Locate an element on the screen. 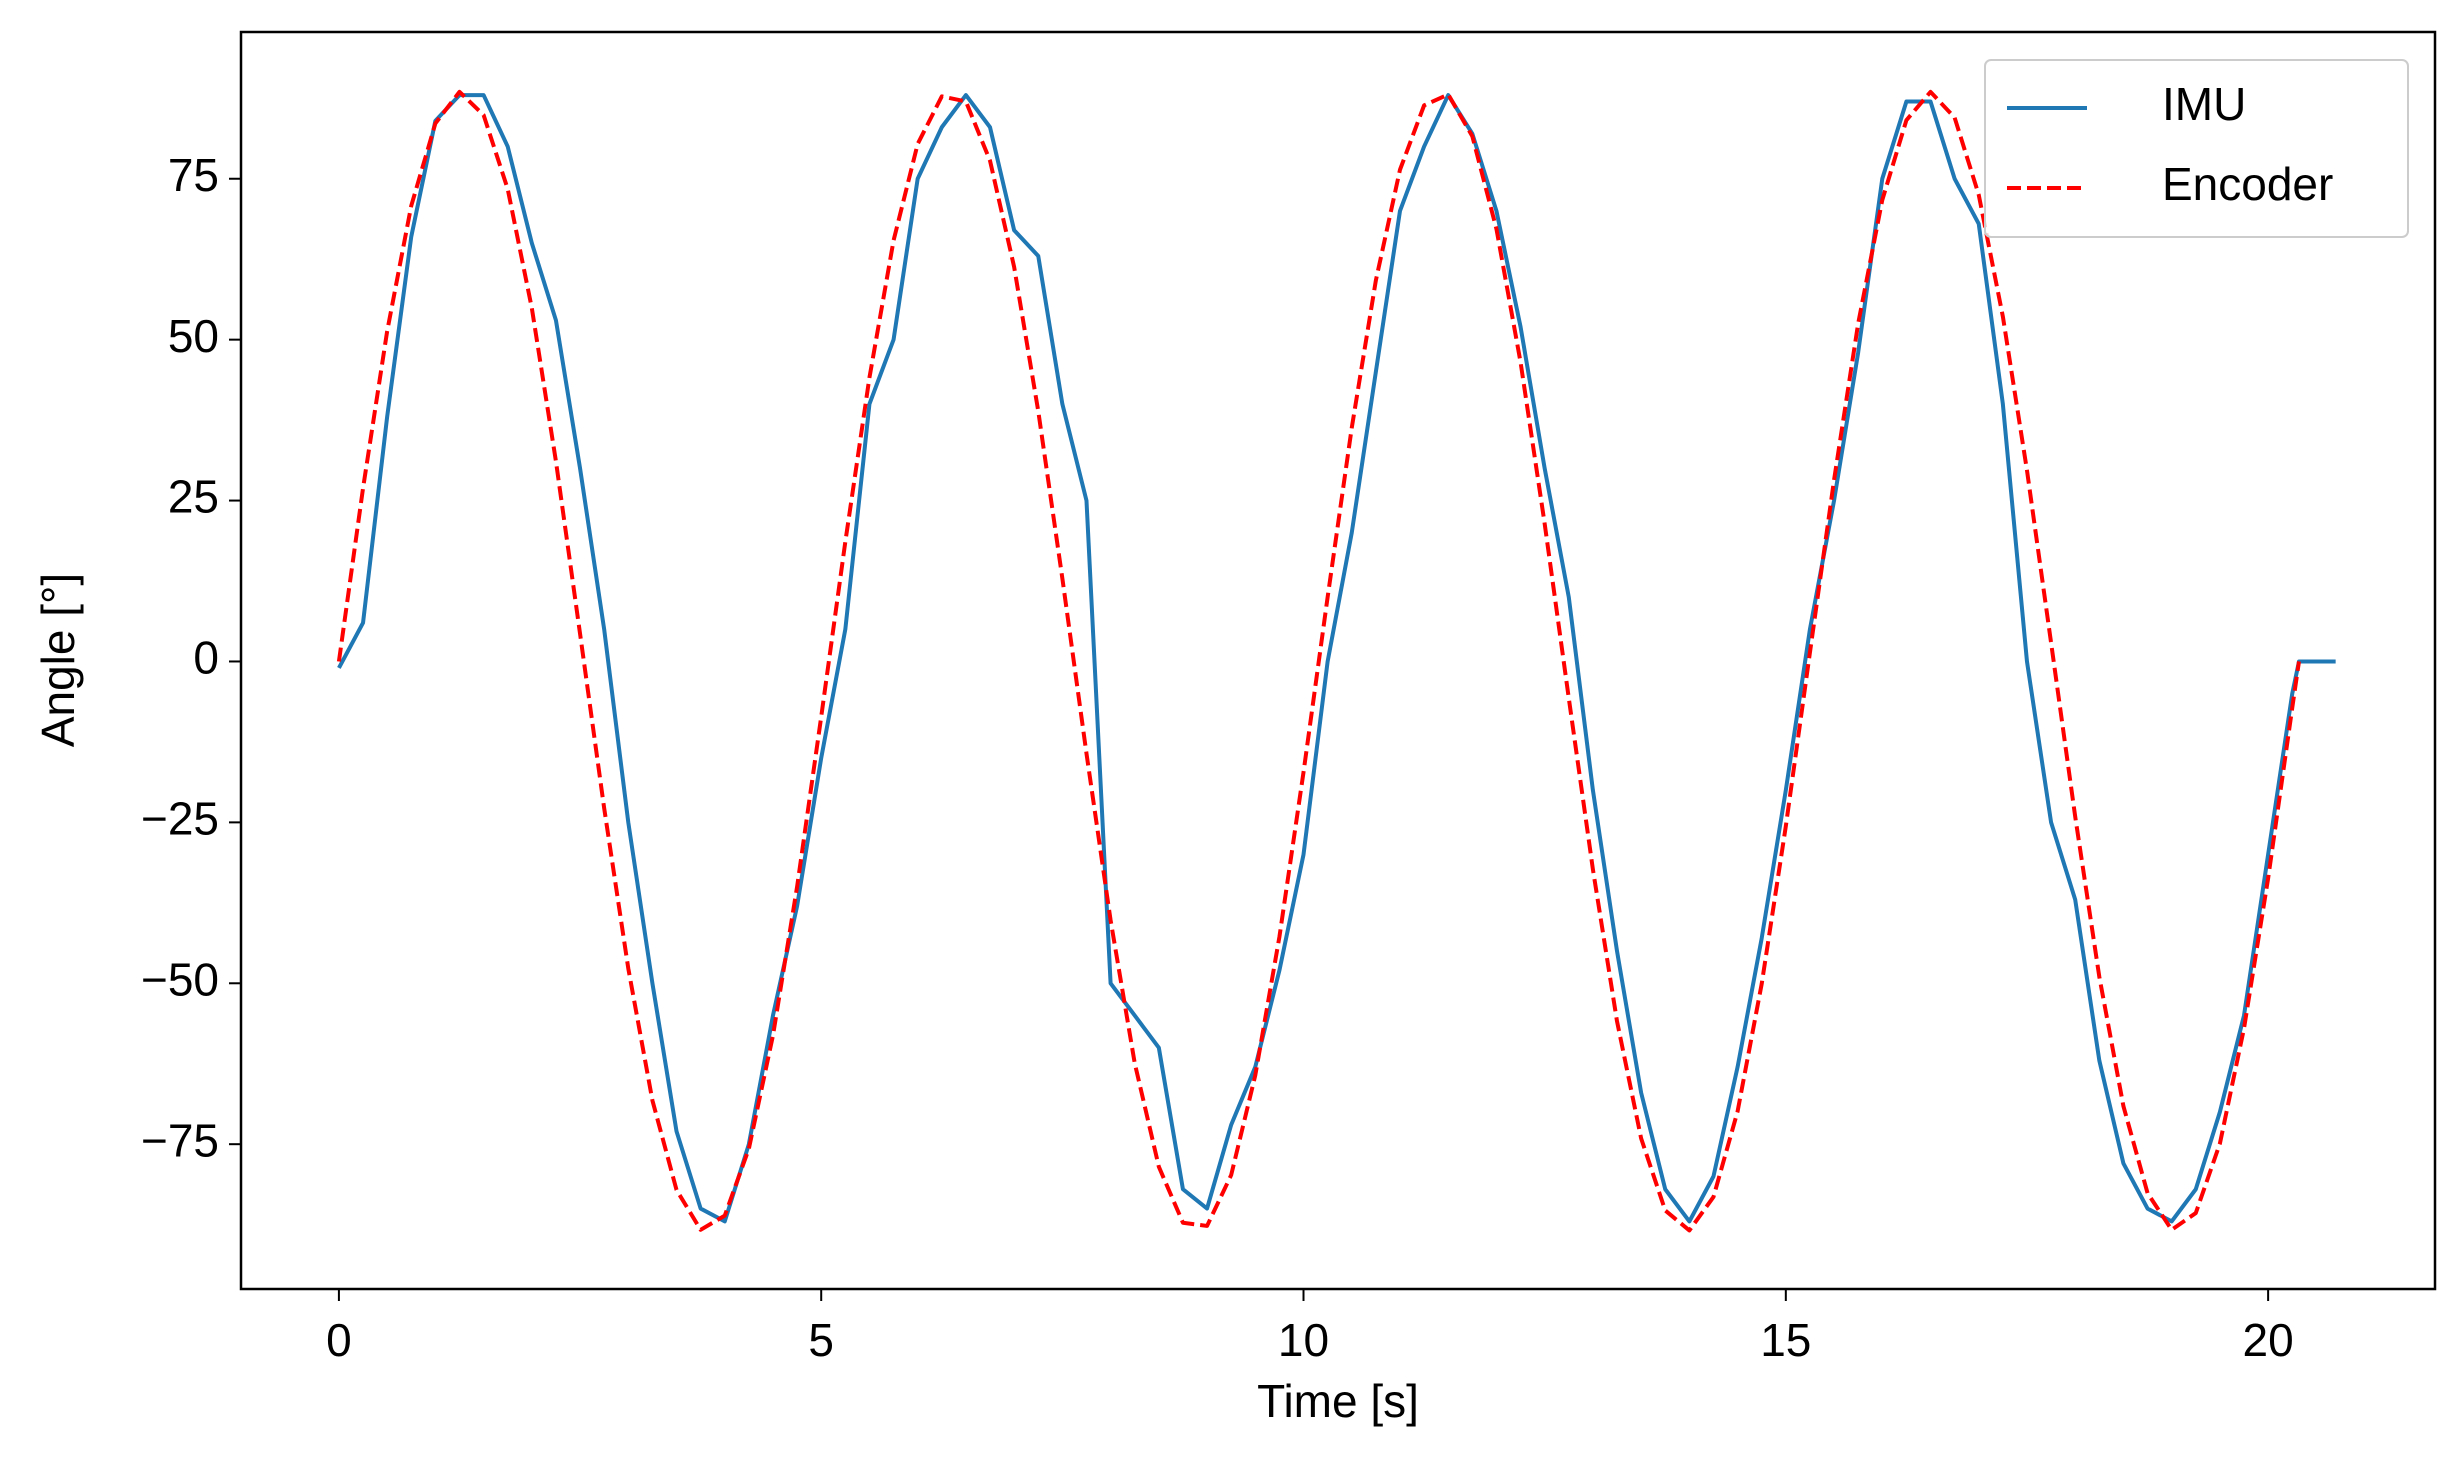 The width and height of the screenshot is (2462, 1466). legend-label: IMU is located at coordinates (2204, 104).